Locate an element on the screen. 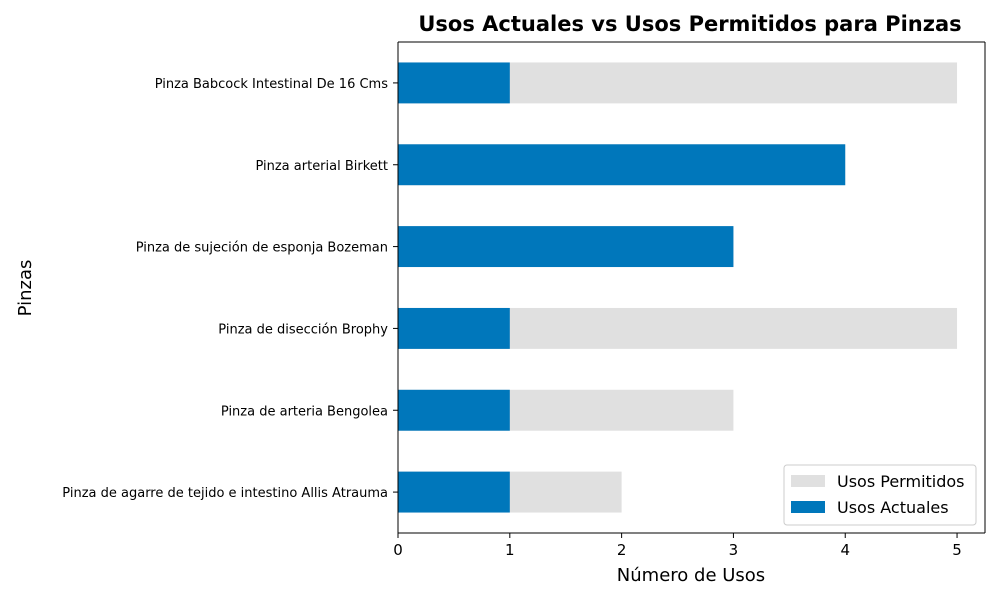  x-tick-label: 5 is located at coordinates (957, 550).